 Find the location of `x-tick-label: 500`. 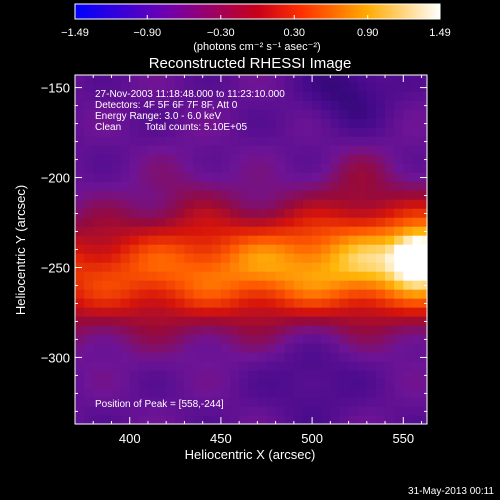

x-tick-label: 500 is located at coordinates (312, 438).